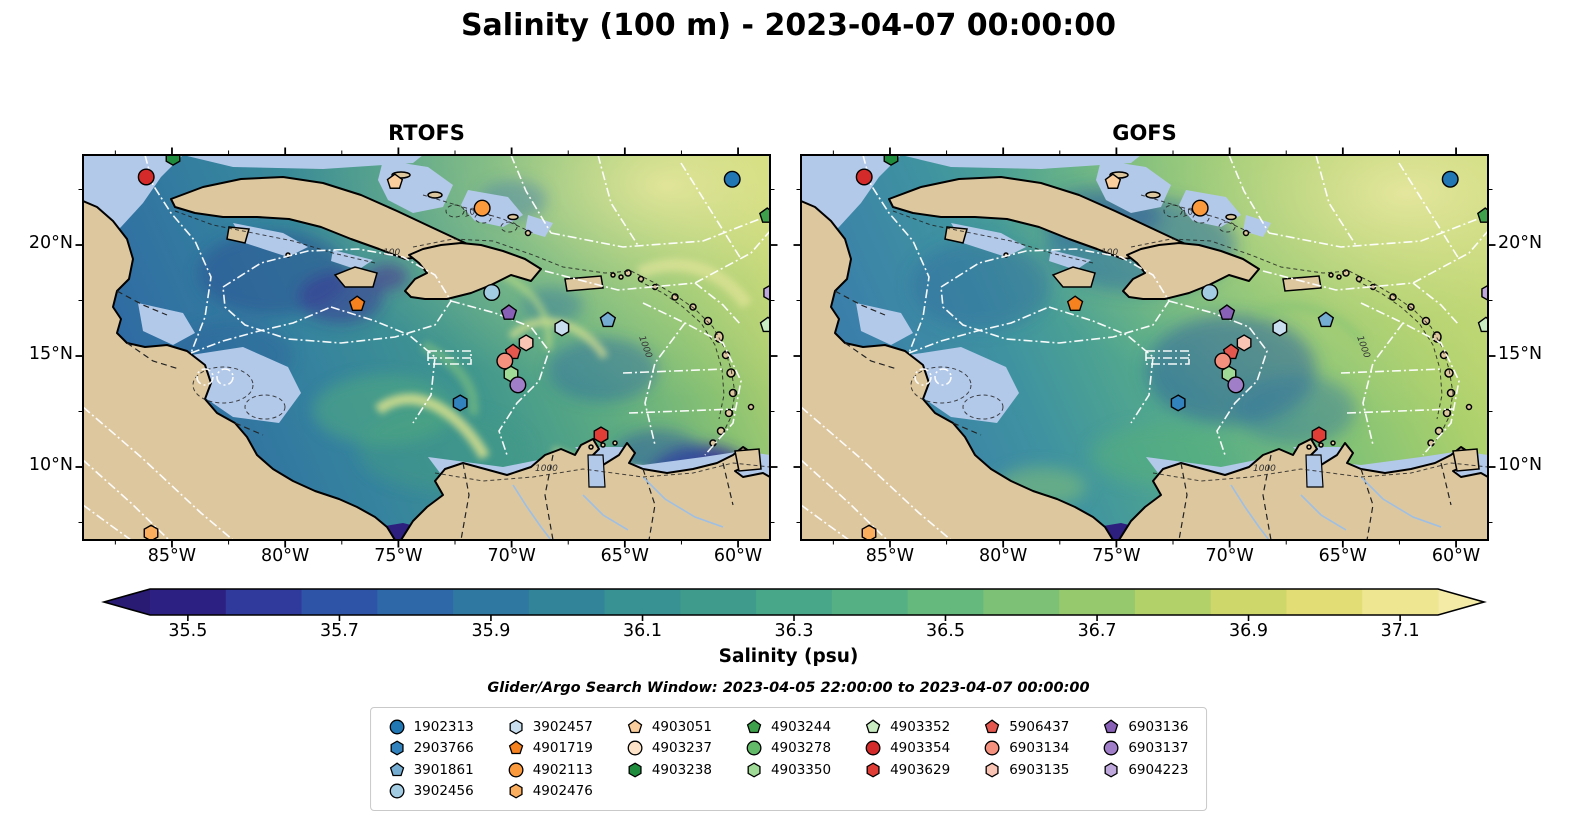 The image size is (1577, 827). What do you see at coordinates (1520, 465) in the screenshot?
I see `y-tick-label-right-2: 10°N` at bounding box center [1520, 465].